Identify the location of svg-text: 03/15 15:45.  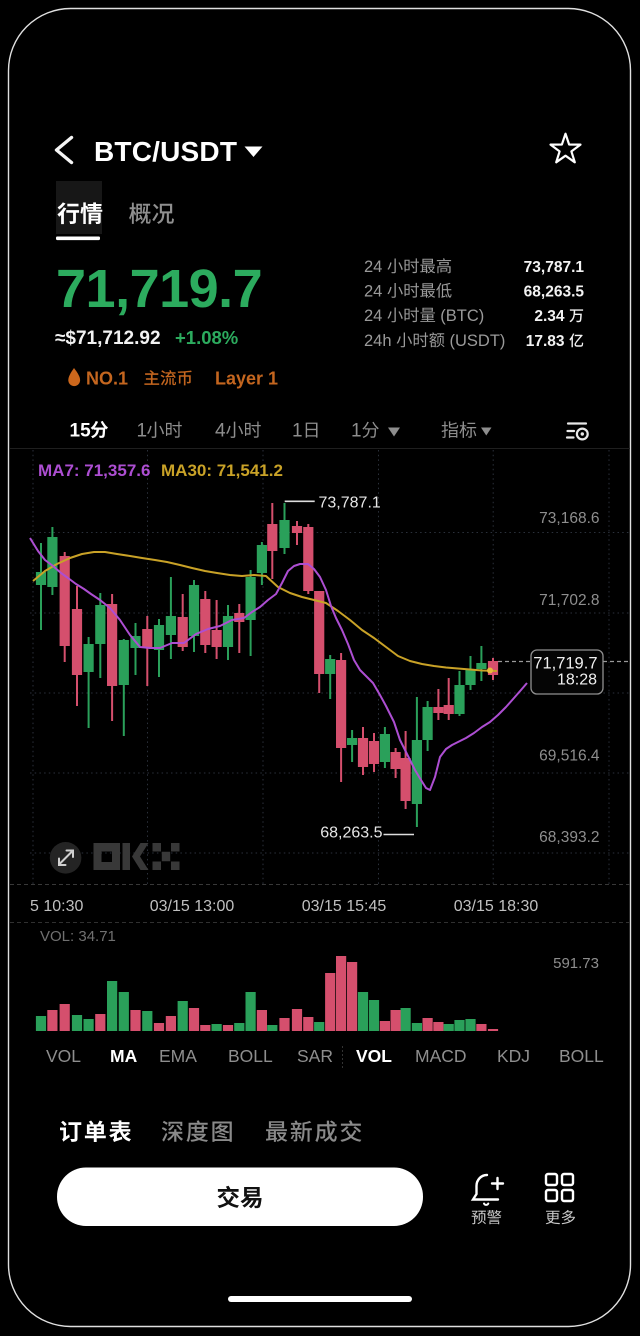
(344, 906).